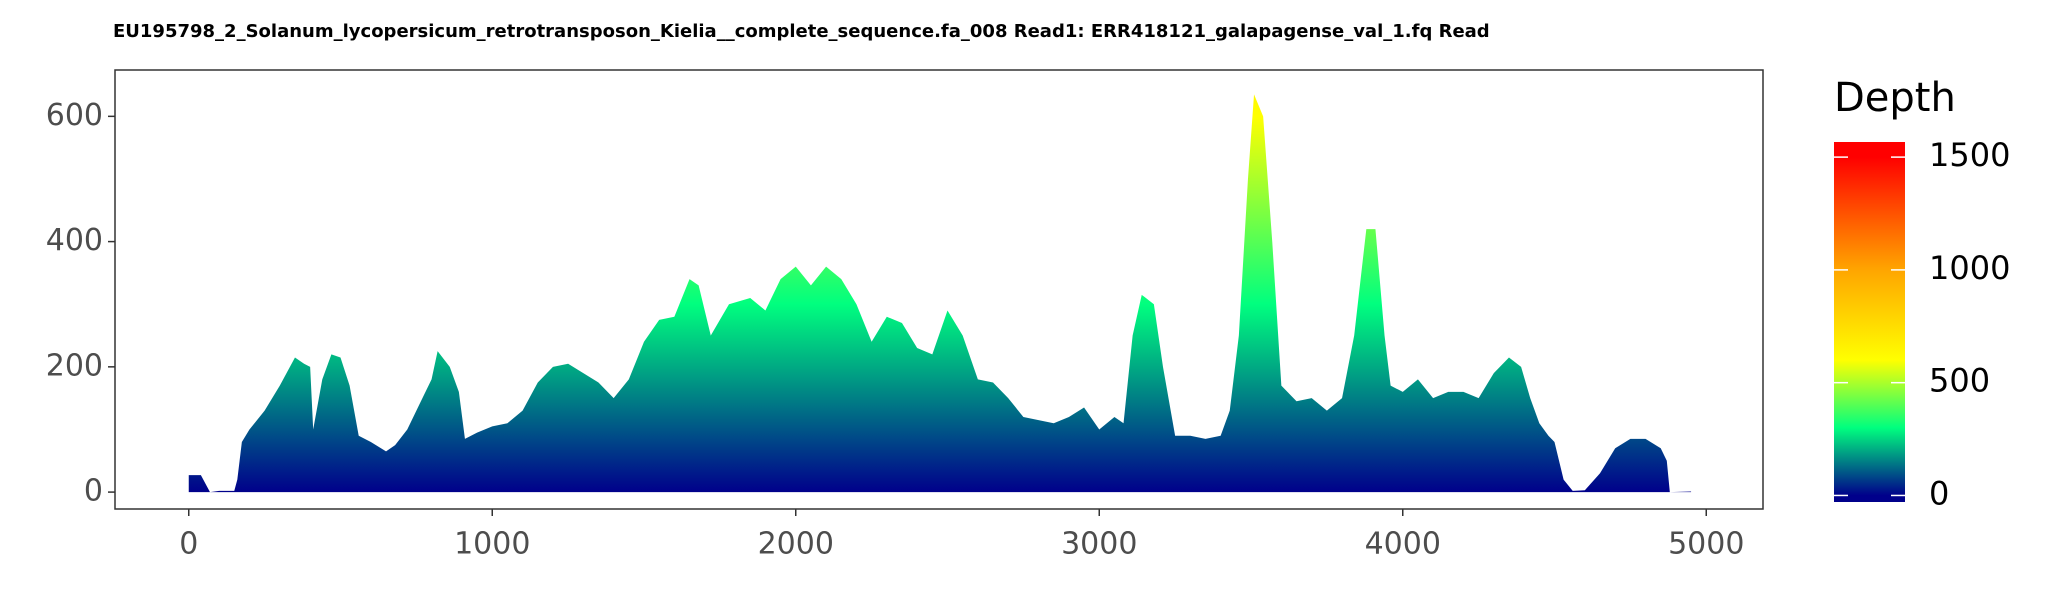  Describe the element at coordinates (1706, 544) in the screenshot. I see `x-tick-label: 5000` at that location.